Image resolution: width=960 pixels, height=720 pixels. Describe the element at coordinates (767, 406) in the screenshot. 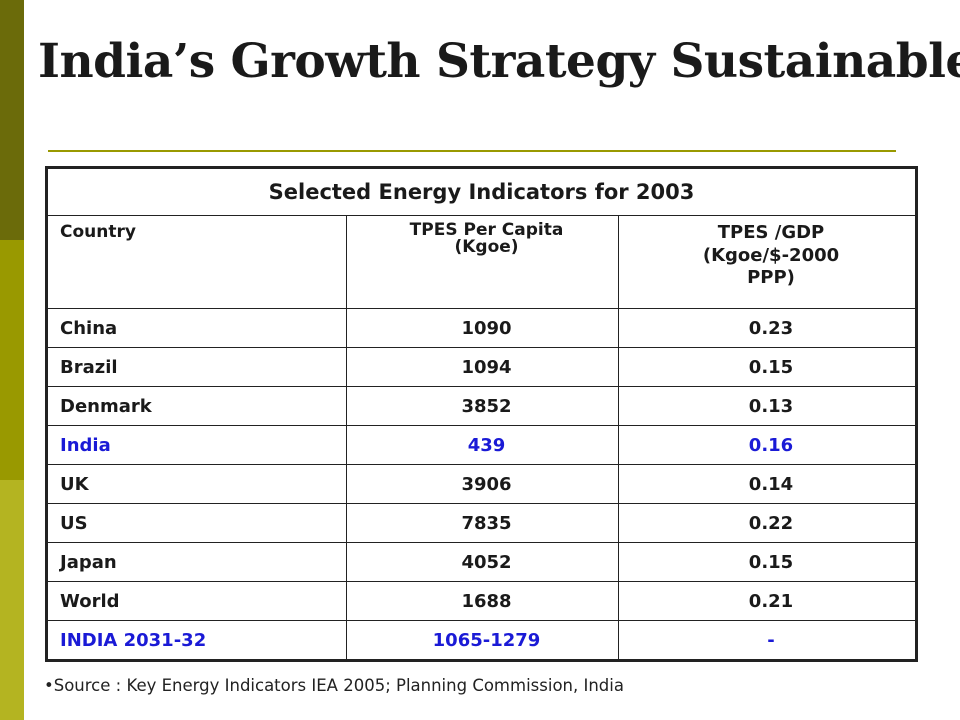

I see `per-gdp-cell: 0.13` at that location.